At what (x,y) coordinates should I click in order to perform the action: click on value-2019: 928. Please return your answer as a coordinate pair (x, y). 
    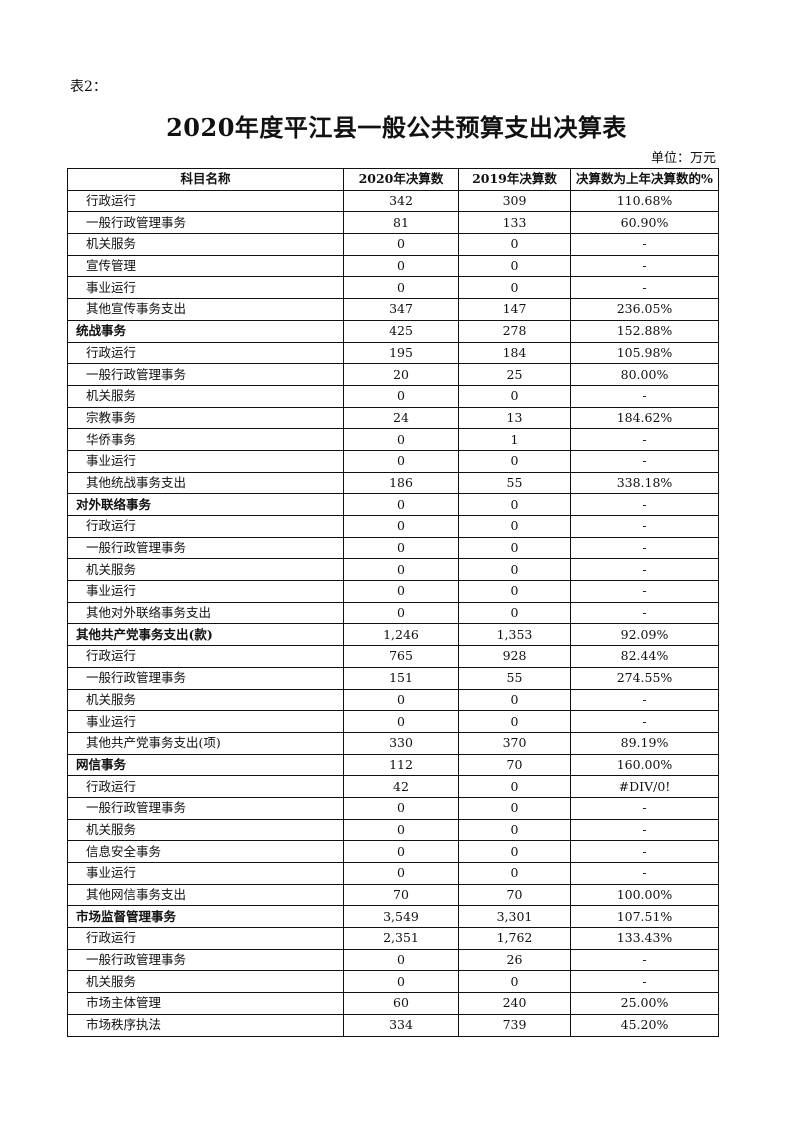
    Looking at the image, I should click on (514, 656).